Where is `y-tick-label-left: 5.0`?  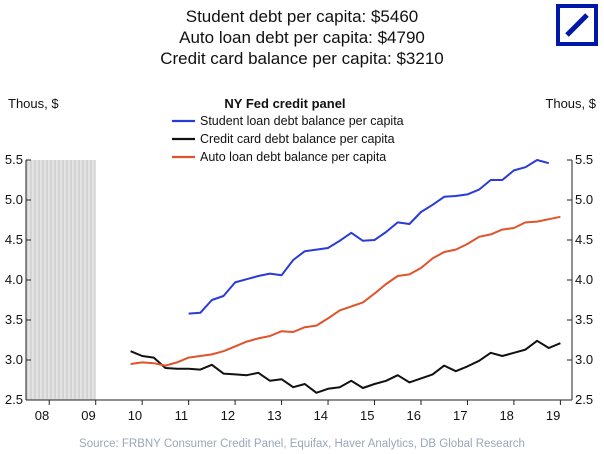
y-tick-label-left: 5.0 is located at coordinates (14, 199).